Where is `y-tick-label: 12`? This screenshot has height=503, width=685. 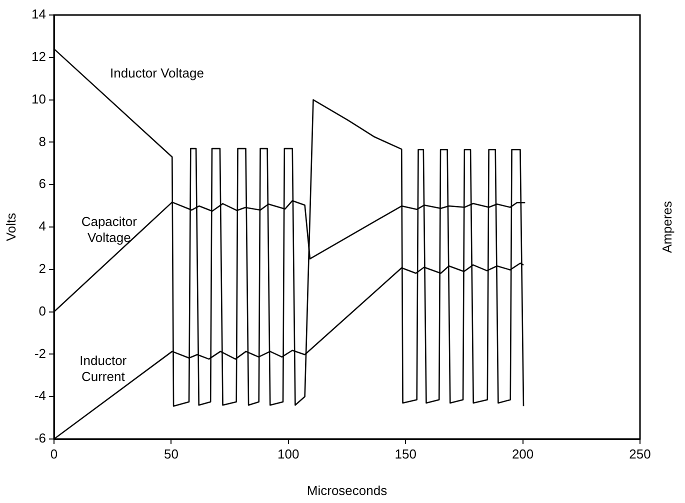 y-tick-label: 12 is located at coordinates (39, 56).